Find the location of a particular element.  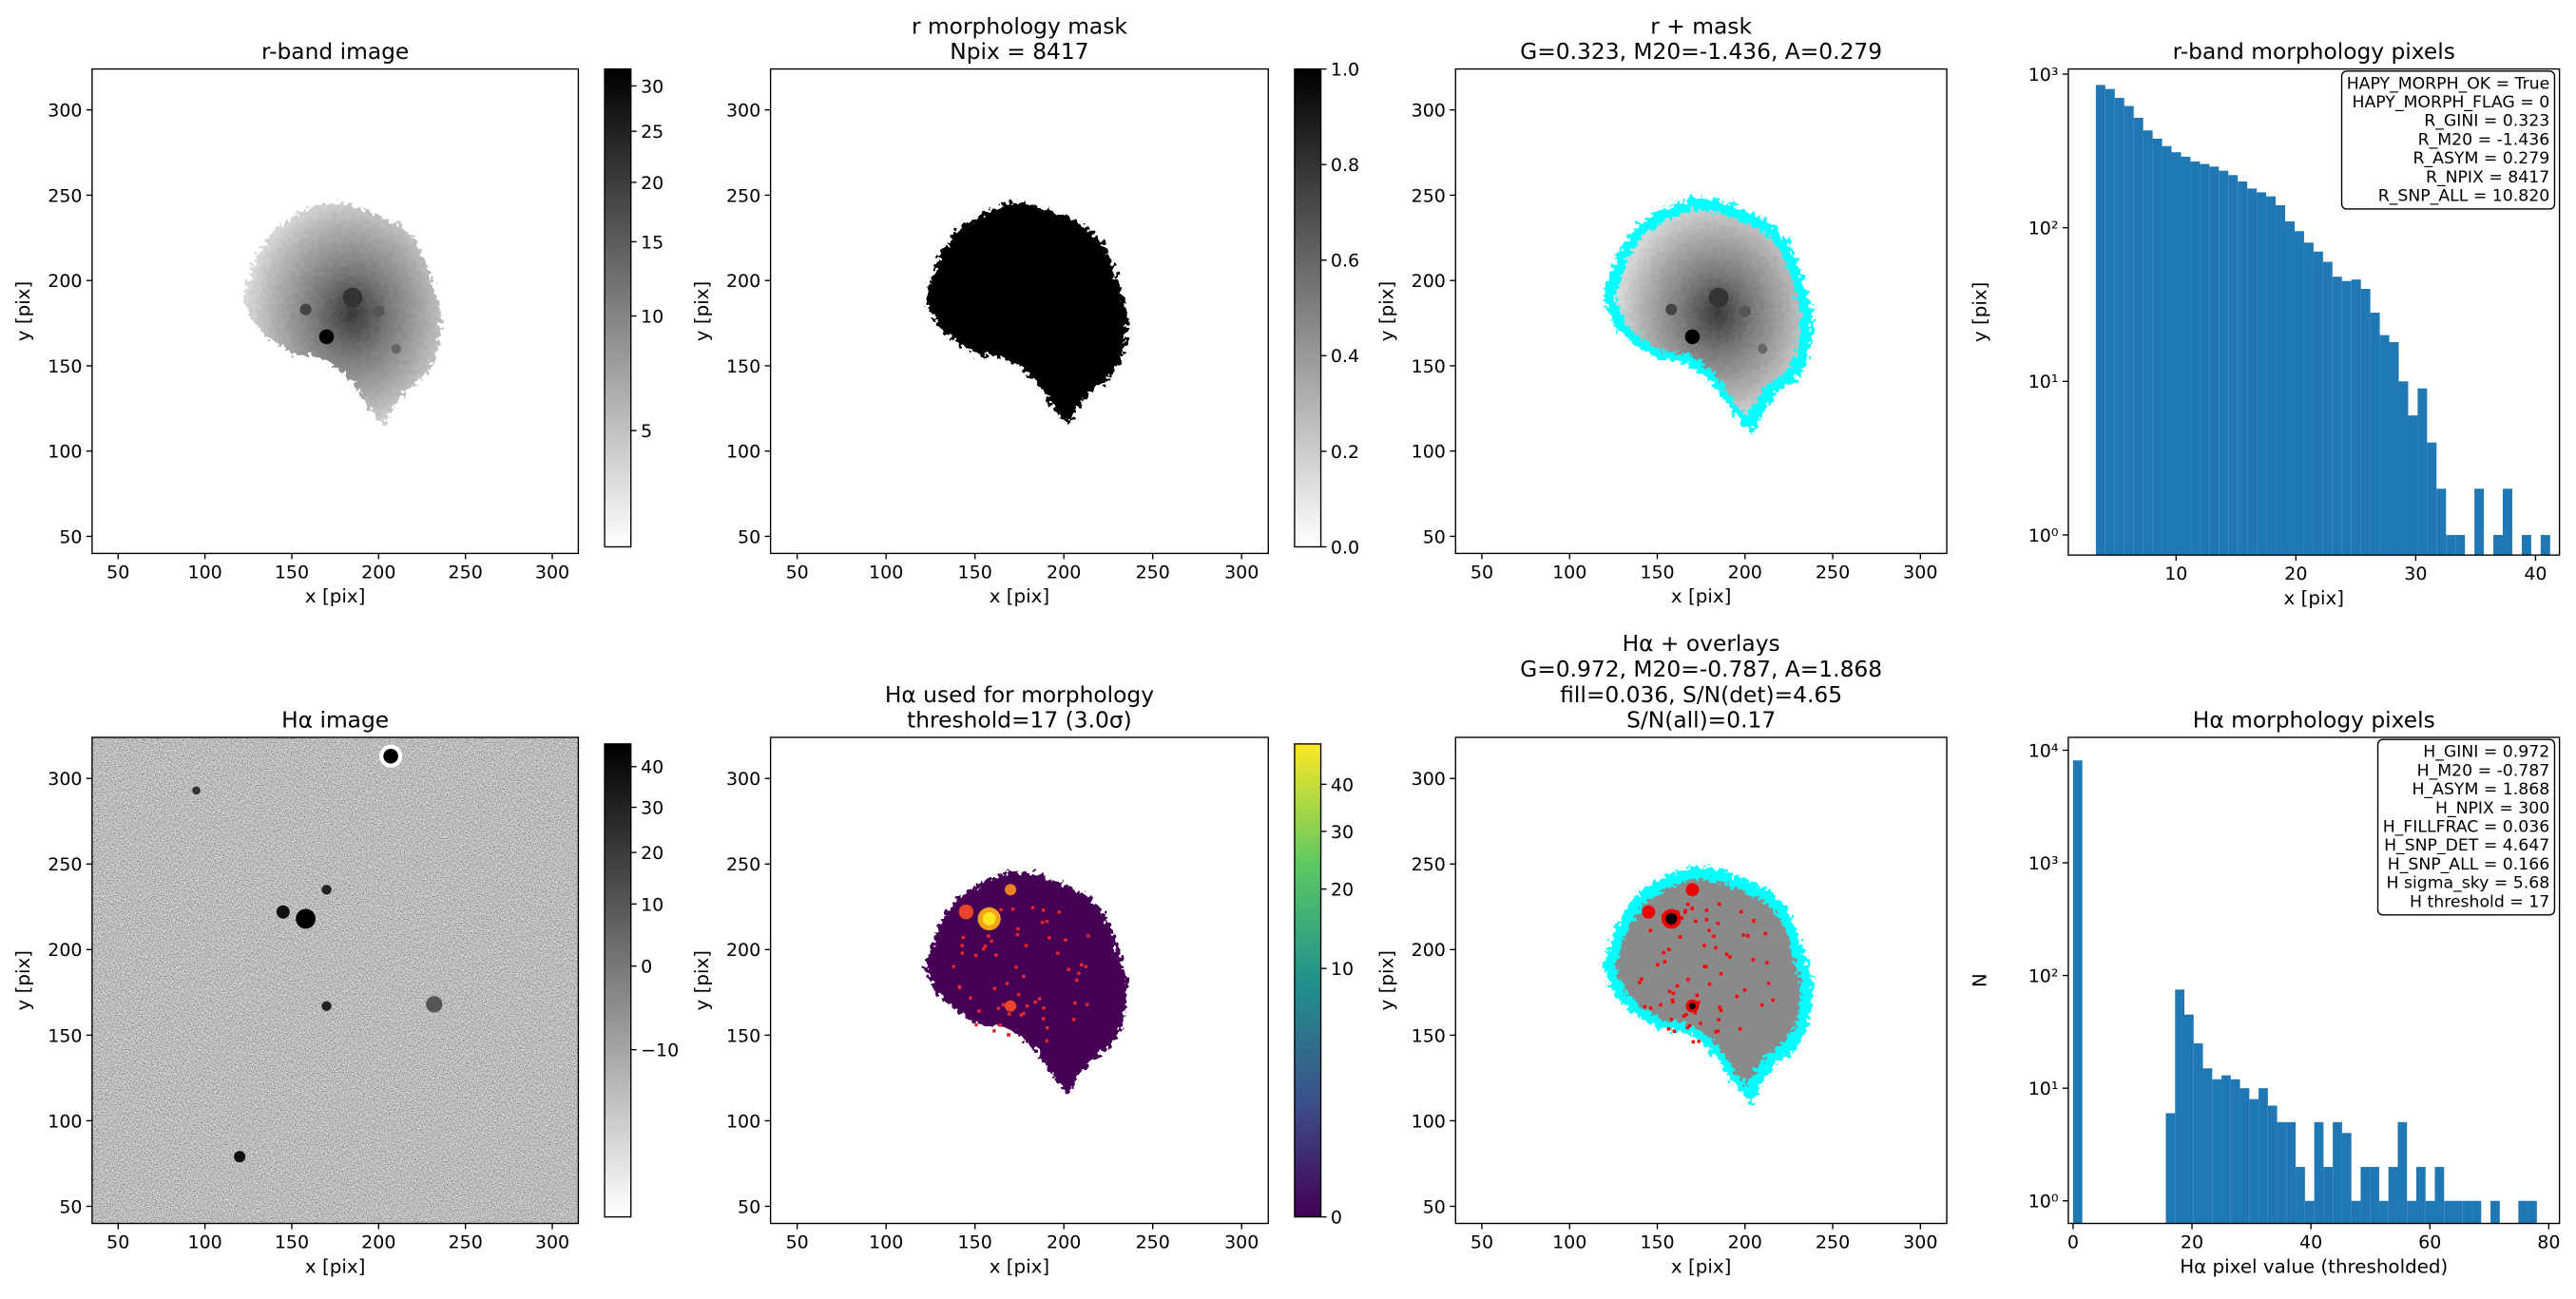

colorbar-tick-label: 1.0 is located at coordinates (1345, 70).